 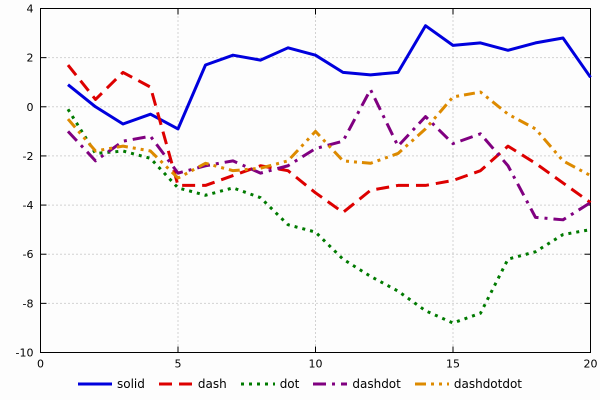 I want to click on y-tick-label: 4, so click(x=30, y=9).